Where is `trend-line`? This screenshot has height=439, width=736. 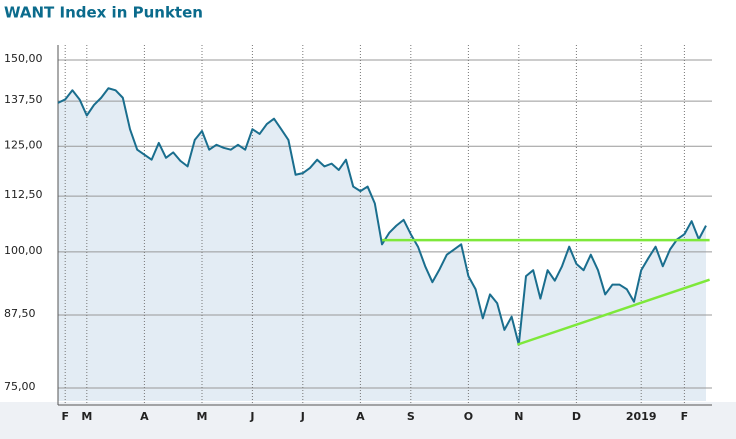
trend-line is located at coordinates (613, 312).